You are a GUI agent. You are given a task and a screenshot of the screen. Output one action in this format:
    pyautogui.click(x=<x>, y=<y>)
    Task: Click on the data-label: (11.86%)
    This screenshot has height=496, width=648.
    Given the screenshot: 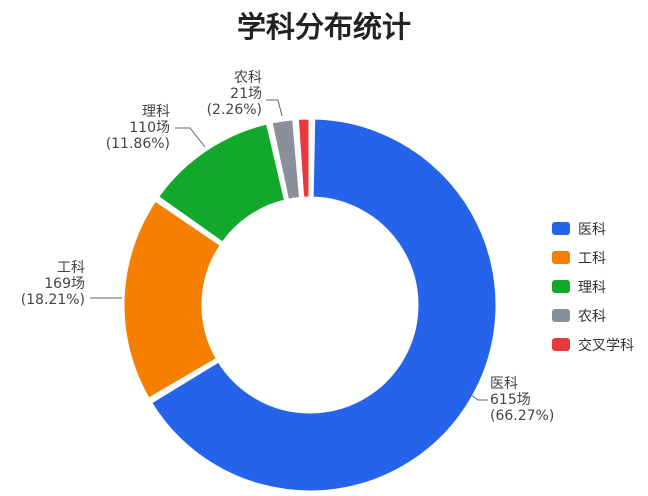 What is the action you would take?
    pyautogui.click(x=138, y=144)
    